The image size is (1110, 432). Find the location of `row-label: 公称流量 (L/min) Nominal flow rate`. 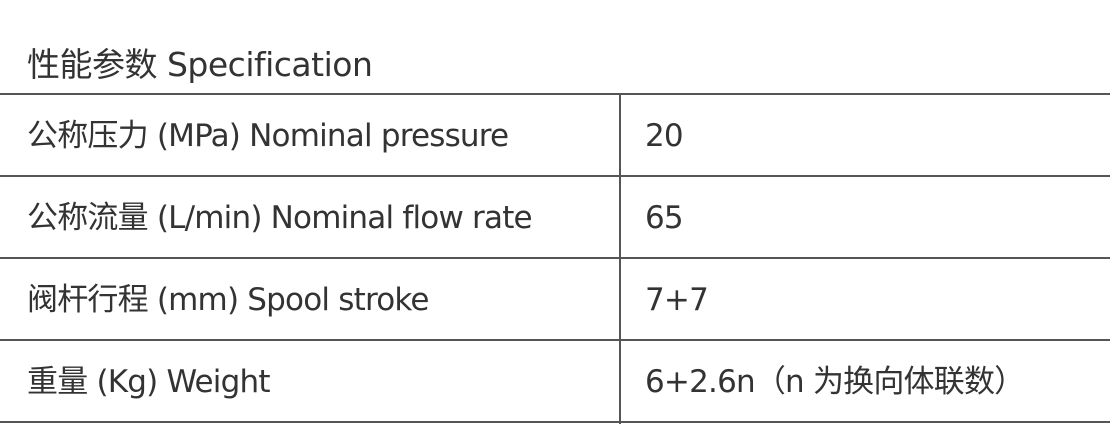

row-label: 公称流量 (L/min) Nominal flow rate is located at coordinates (280, 218).